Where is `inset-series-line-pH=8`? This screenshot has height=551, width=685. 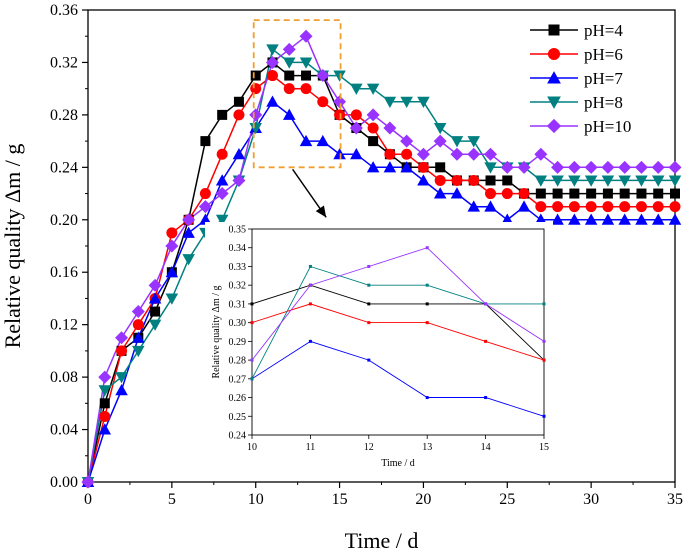
inset-series-line-pH=8 is located at coordinates (397, 322).